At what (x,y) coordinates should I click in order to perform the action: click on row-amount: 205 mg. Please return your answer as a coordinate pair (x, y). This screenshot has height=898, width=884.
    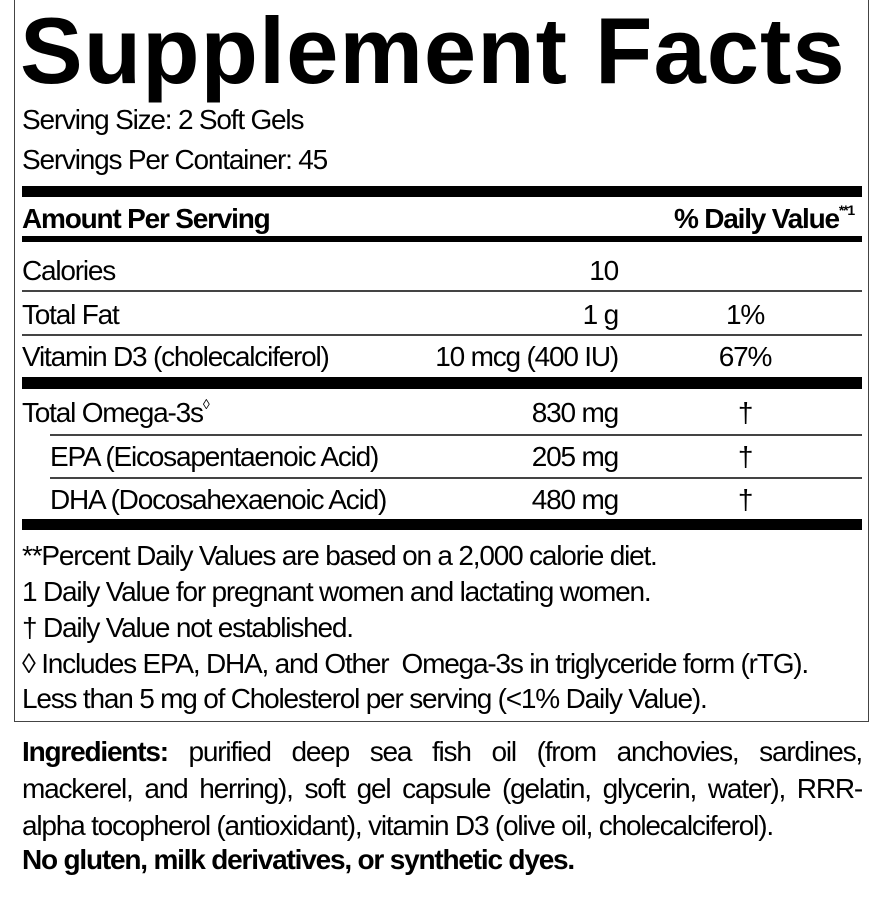
    Looking at the image, I should click on (575, 456).